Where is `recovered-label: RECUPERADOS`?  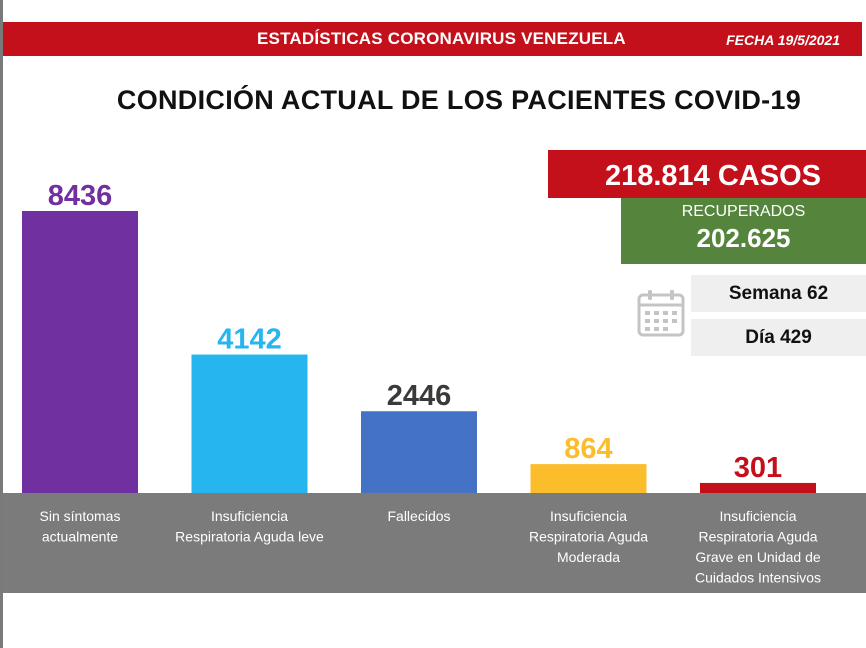 recovered-label: RECUPERADOS is located at coordinates (743, 211).